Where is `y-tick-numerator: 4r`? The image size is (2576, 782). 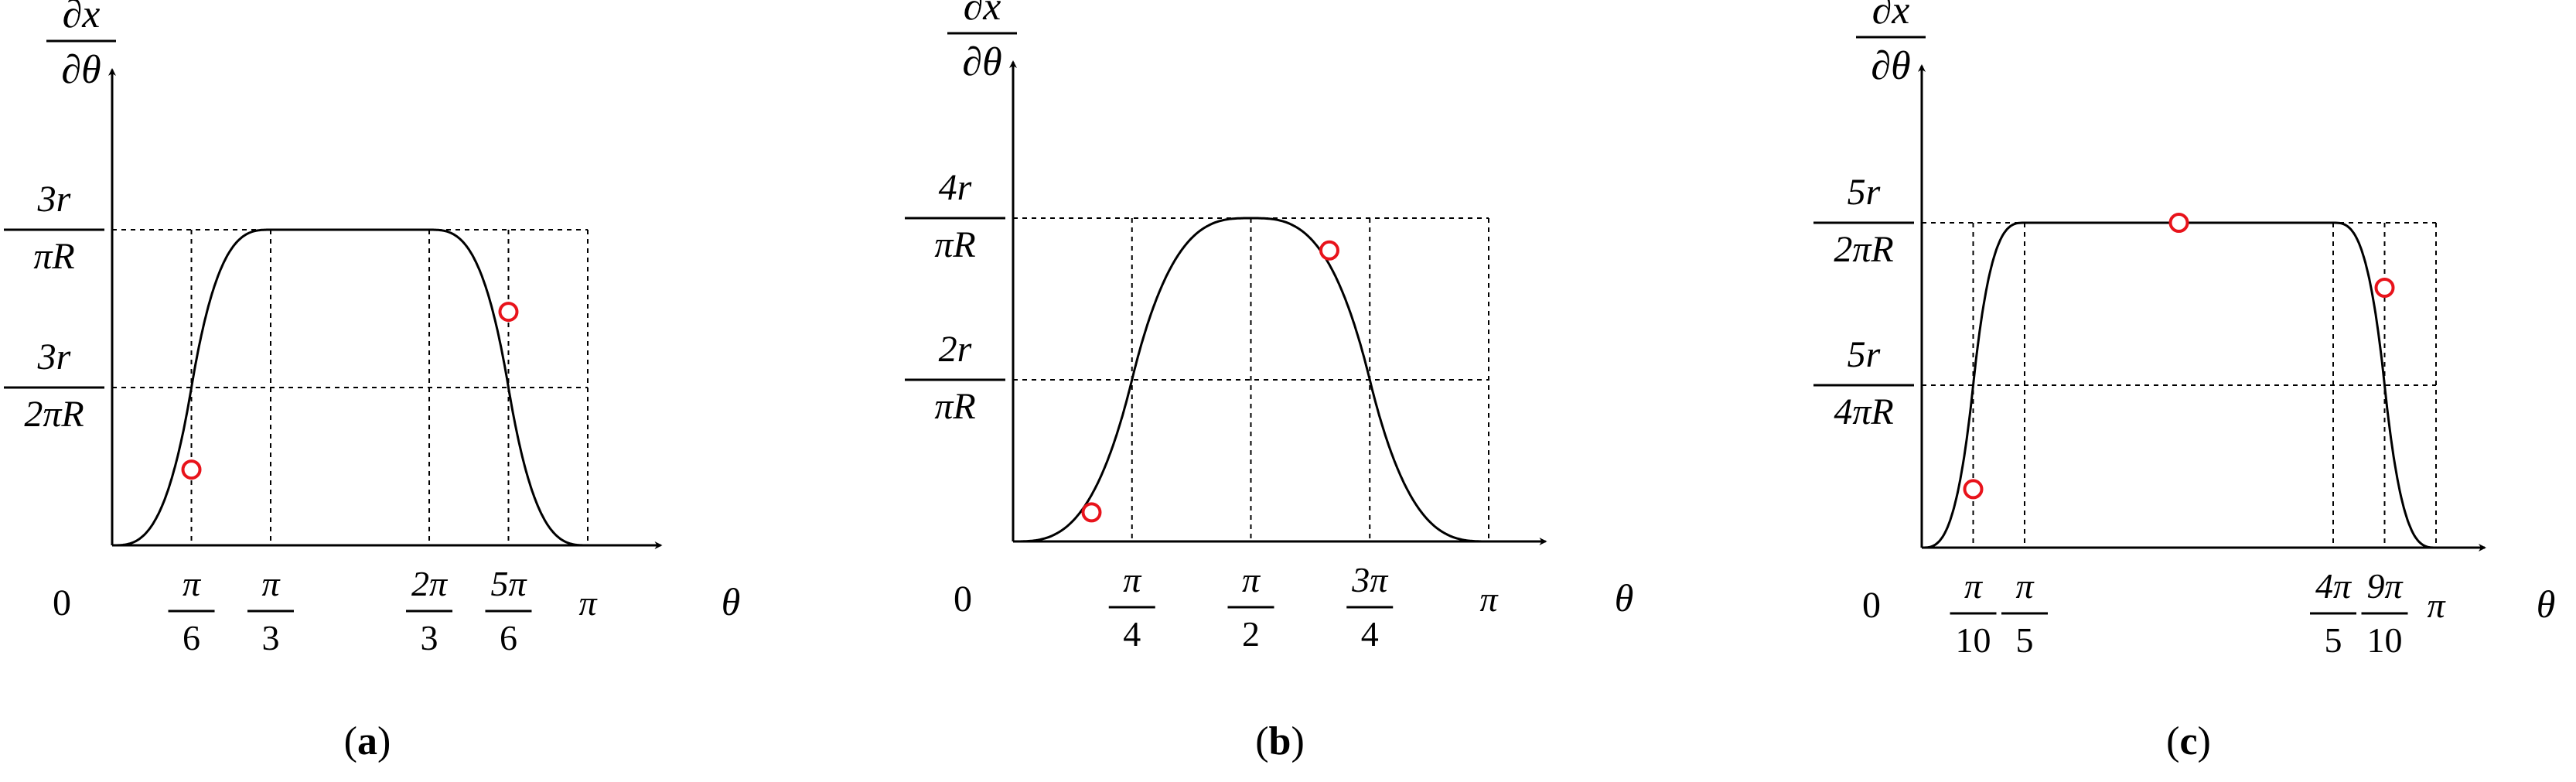
y-tick-numerator: 4r is located at coordinates (956, 188).